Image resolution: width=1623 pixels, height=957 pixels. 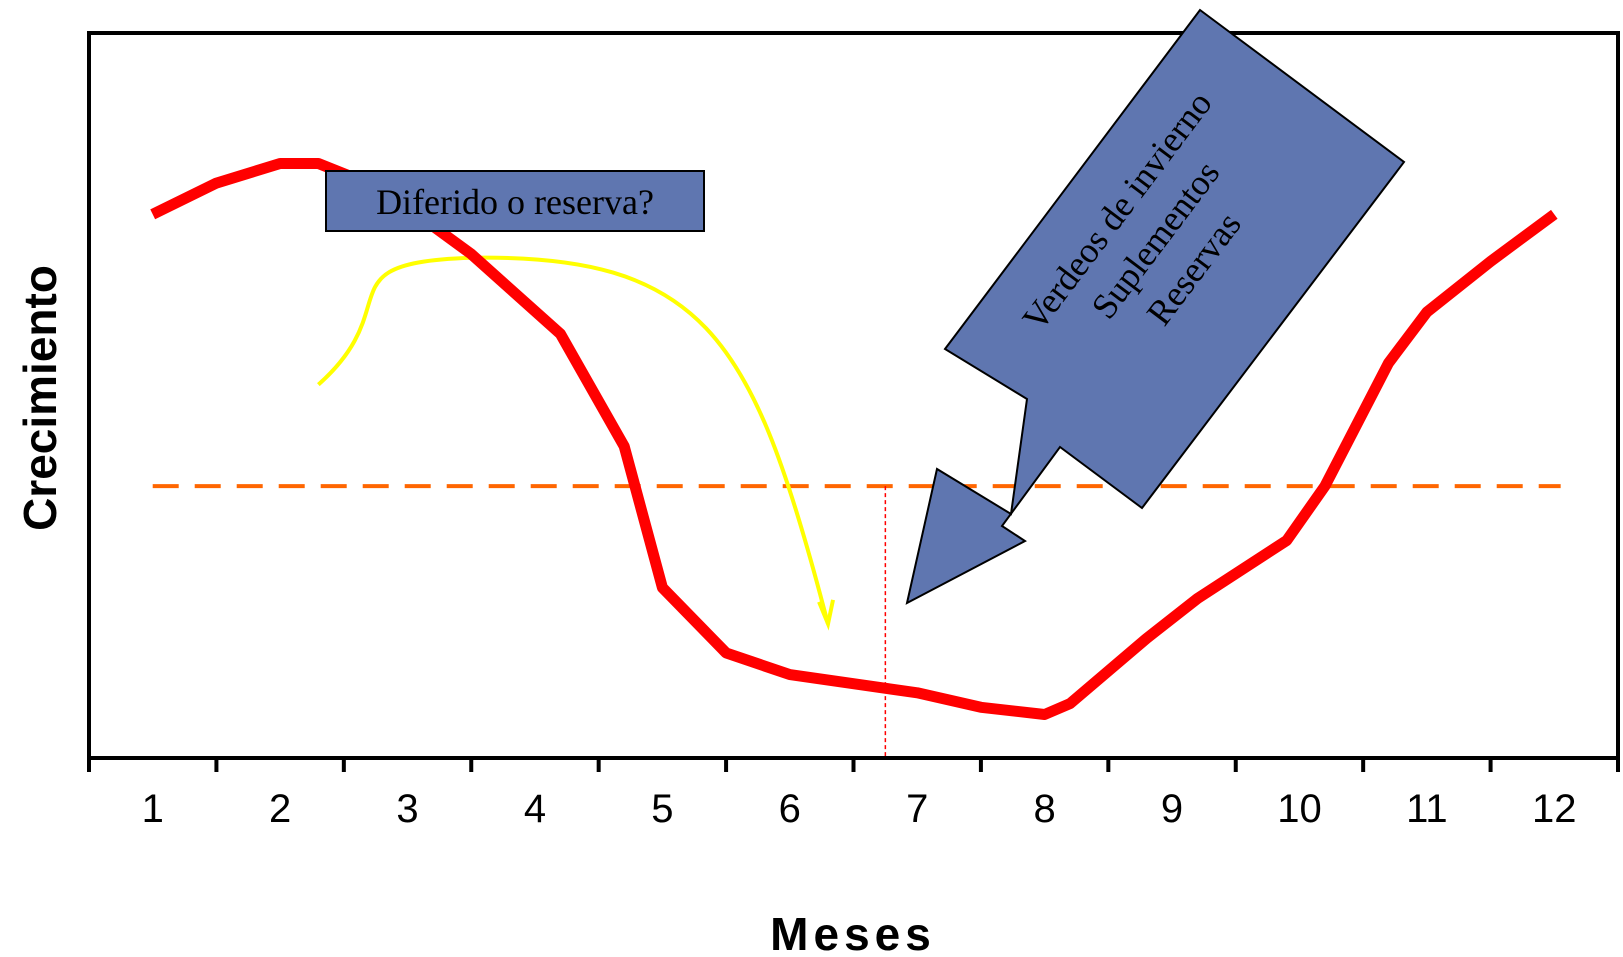 I want to click on deferral-arrow-curve, so click(x=573, y=440).